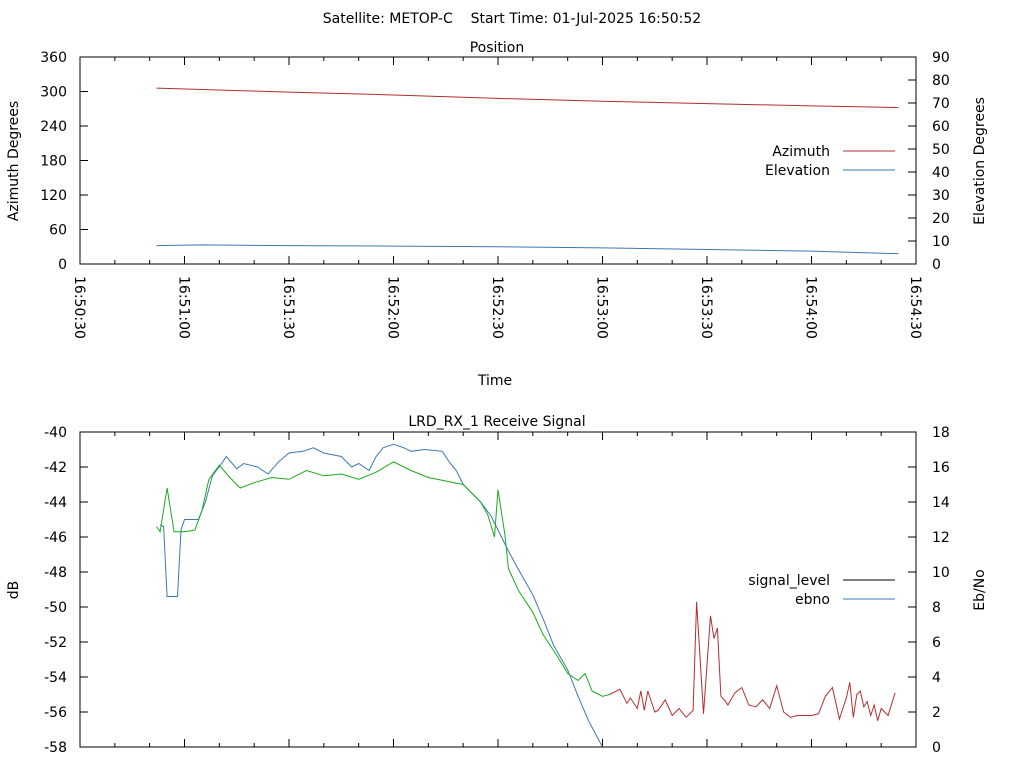 This screenshot has height=768, width=1024. I want to click on signal-y2tick-label: 4, so click(936, 678).